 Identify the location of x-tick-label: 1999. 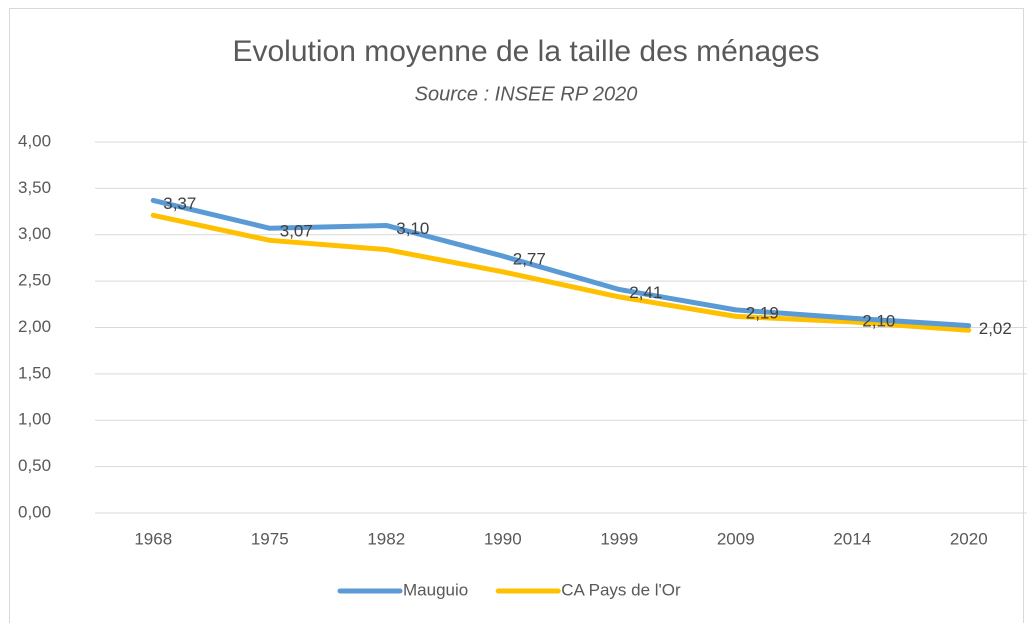
(619, 538).